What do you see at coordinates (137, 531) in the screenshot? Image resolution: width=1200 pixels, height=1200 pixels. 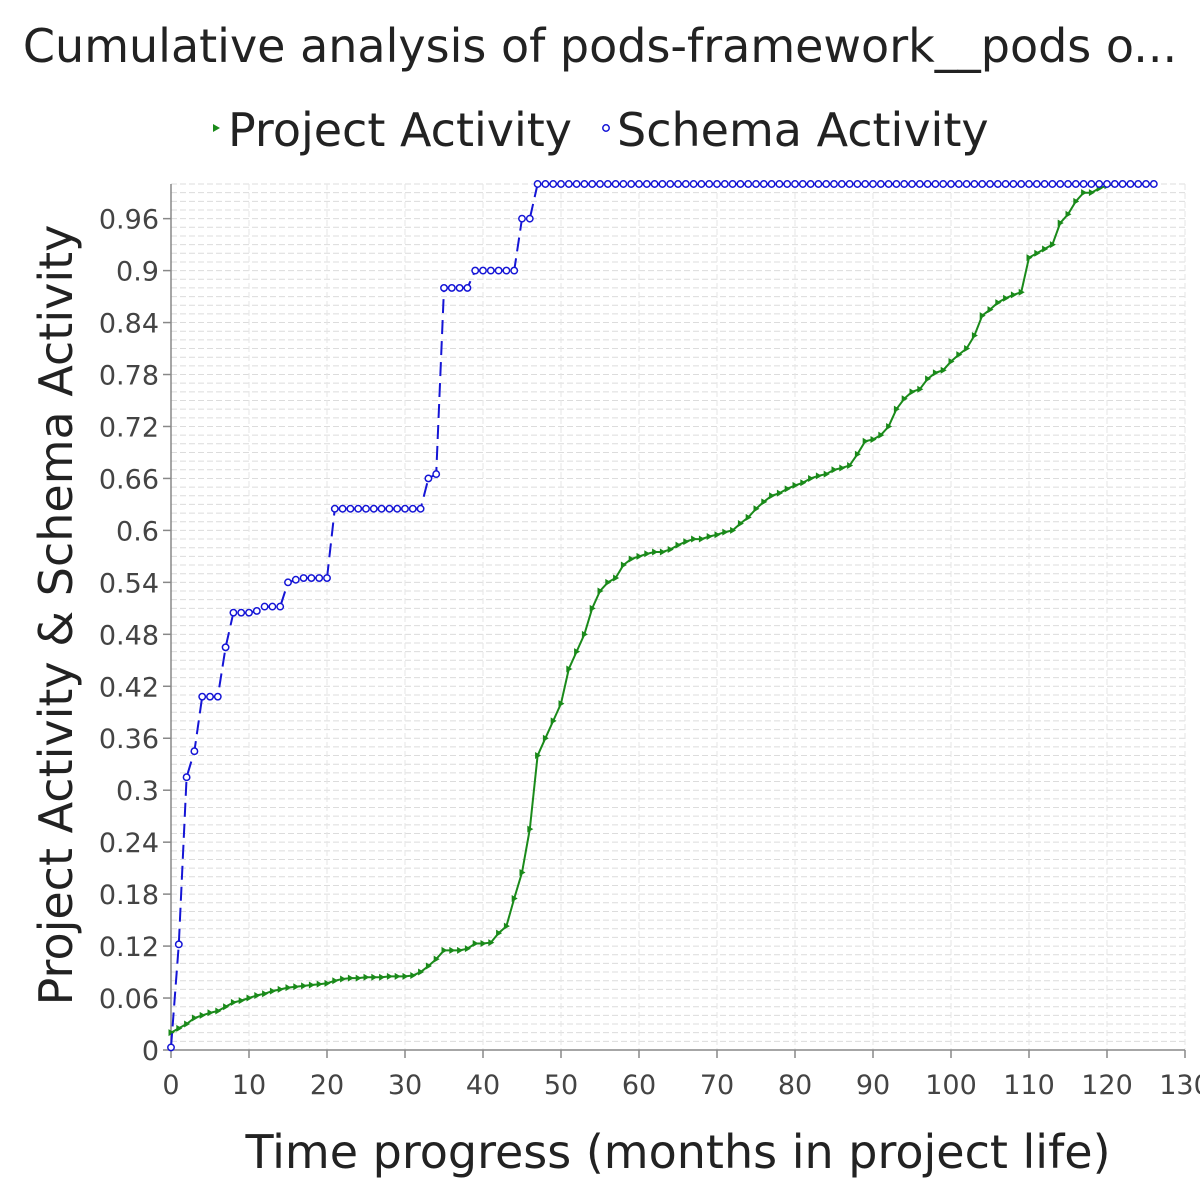 I see `y-tick-label: 0.6` at bounding box center [137, 531].